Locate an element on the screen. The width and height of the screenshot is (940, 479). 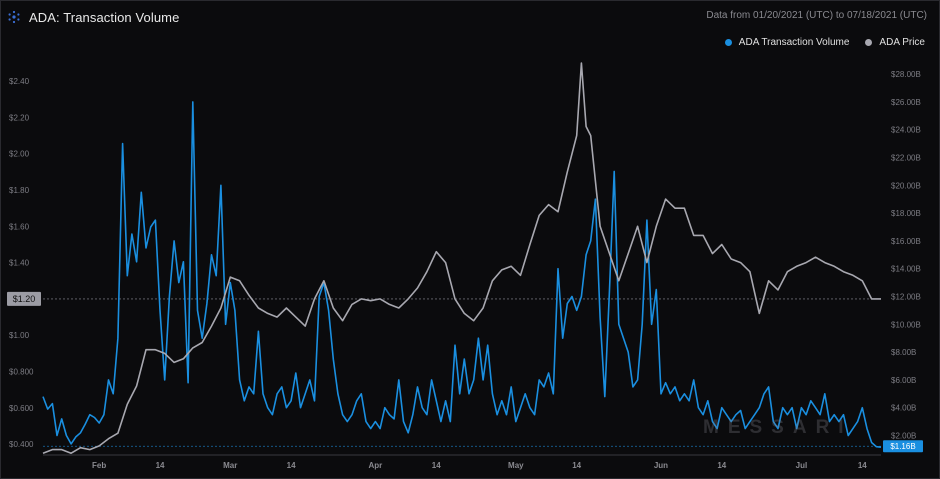
legend-label-volume: ADA Transaction Volume is located at coordinates (794, 42).